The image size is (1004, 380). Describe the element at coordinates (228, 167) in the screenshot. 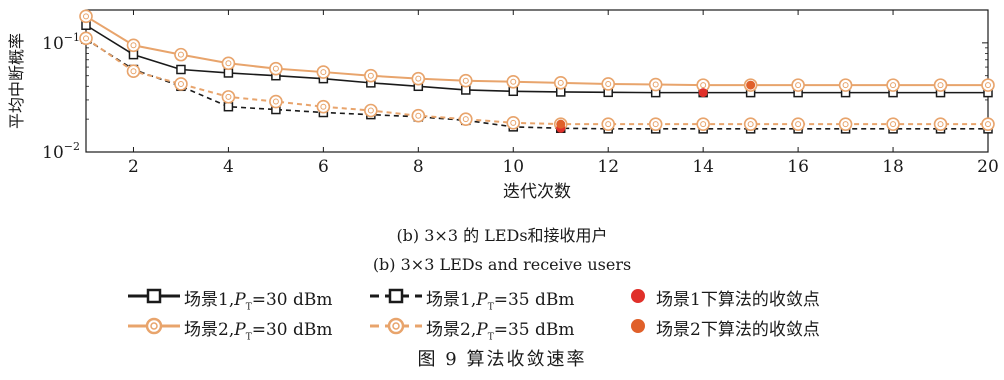

I see `x-tick-label: 4` at that location.